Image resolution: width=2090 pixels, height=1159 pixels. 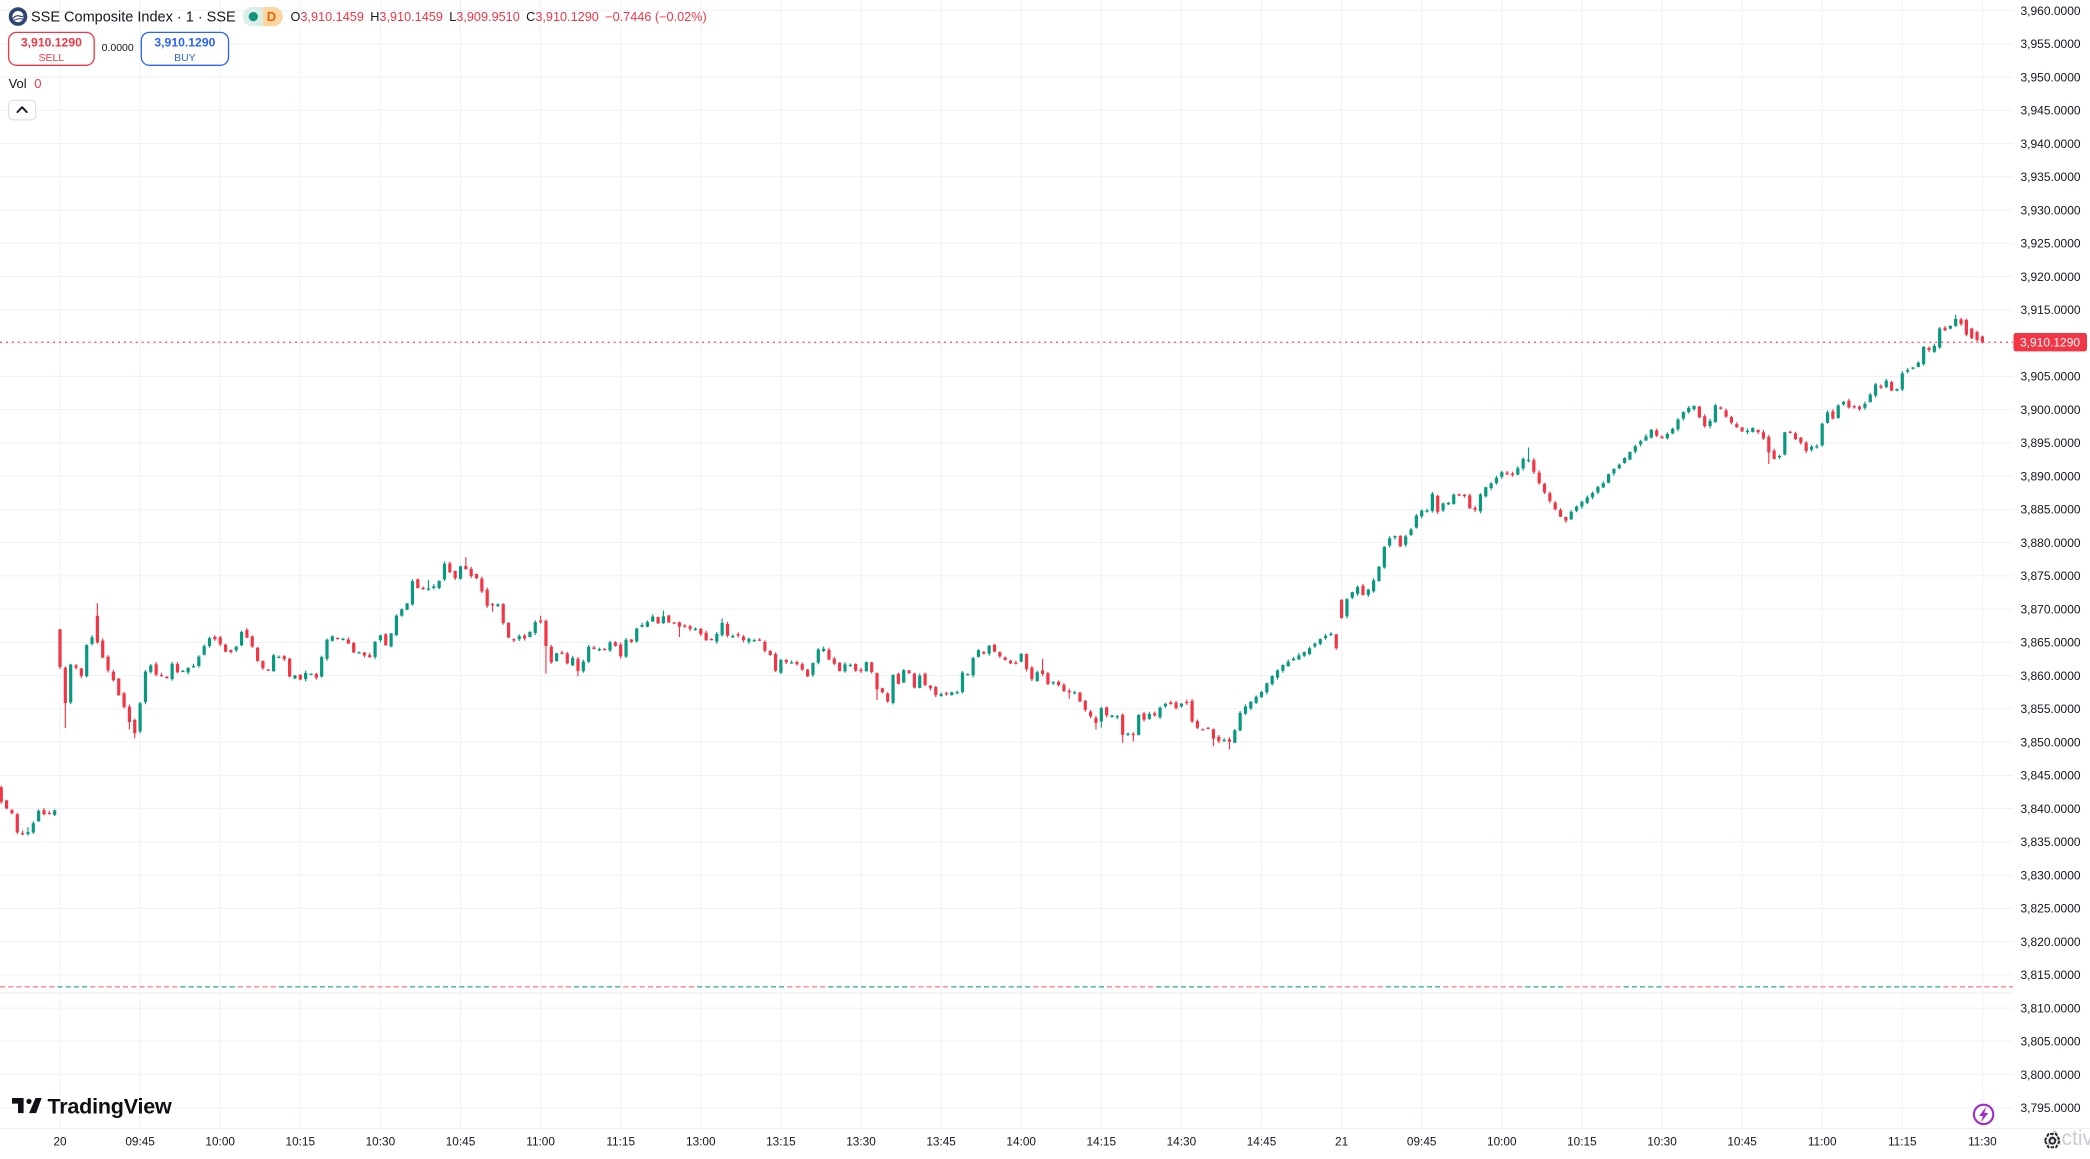 I want to click on svg-text: 3,840.0000, so click(x=2051, y=809).